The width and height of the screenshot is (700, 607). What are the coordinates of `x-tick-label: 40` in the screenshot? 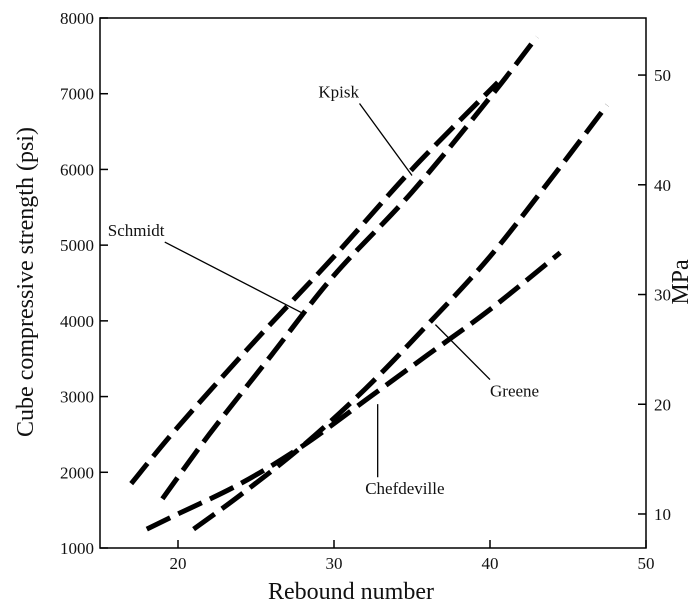 It's located at (490, 563).